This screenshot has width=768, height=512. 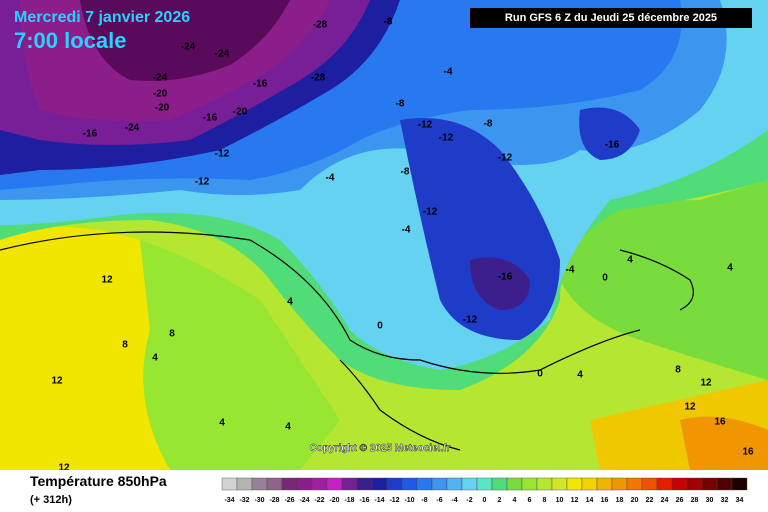 I want to click on scale-label: -34, so click(x=229, y=500).